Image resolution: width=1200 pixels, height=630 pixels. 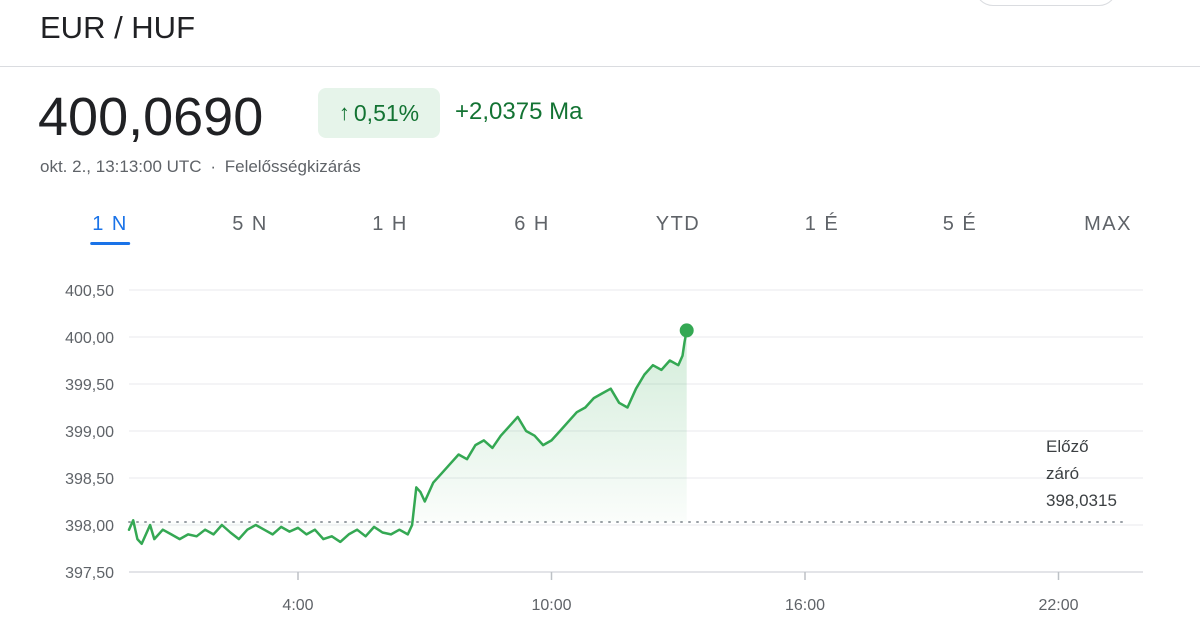 I want to click on y-tick-label: 399,00, so click(x=89, y=432).